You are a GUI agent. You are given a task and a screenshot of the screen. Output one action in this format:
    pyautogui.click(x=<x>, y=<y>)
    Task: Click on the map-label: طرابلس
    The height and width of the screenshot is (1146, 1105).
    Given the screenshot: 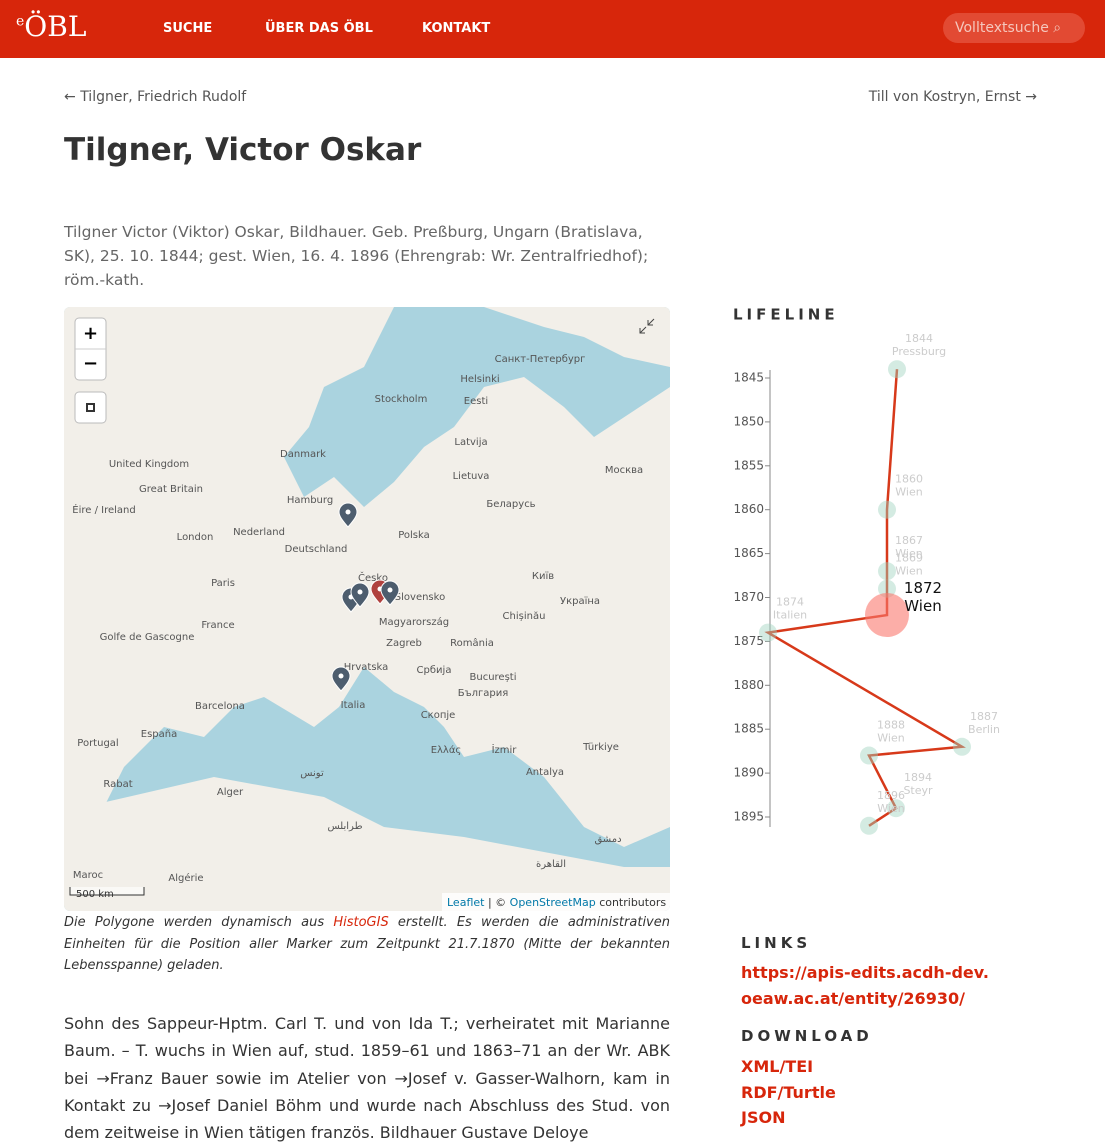 What is the action you would take?
    pyautogui.click(x=344, y=826)
    